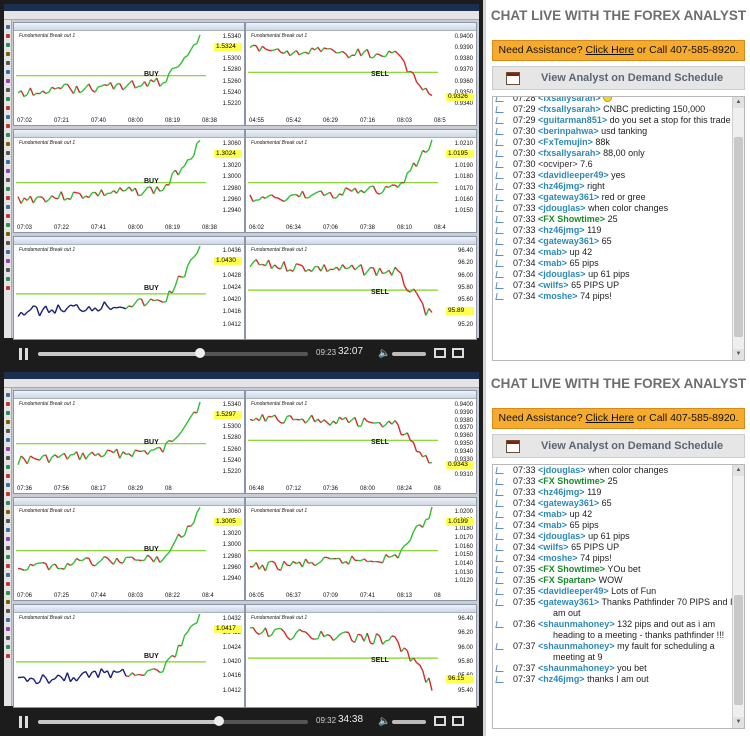  I want to click on message-user: <guitarman851>, so click(573, 120).